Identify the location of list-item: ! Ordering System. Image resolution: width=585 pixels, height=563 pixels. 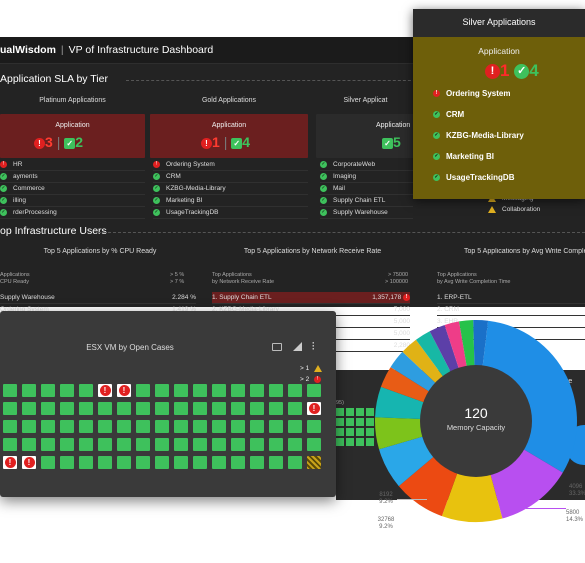
(508, 99).